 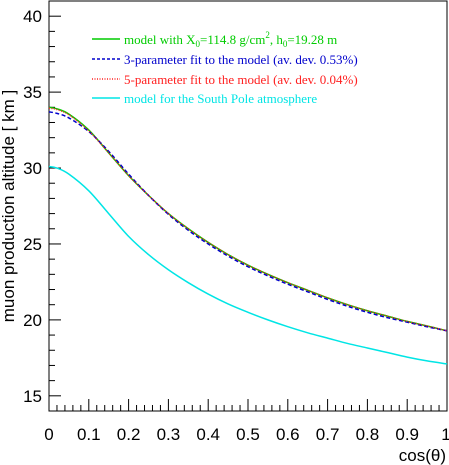 What do you see at coordinates (368, 434) in the screenshot?
I see `x-tick-label: 0.8` at bounding box center [368, 434].